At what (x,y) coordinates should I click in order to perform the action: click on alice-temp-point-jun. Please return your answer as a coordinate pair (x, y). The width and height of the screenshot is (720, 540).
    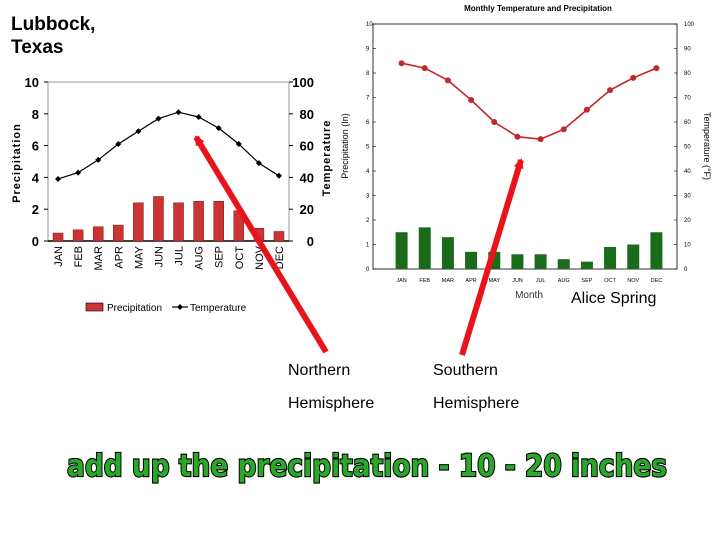
    Looking at the image, I should click on (517, 136).